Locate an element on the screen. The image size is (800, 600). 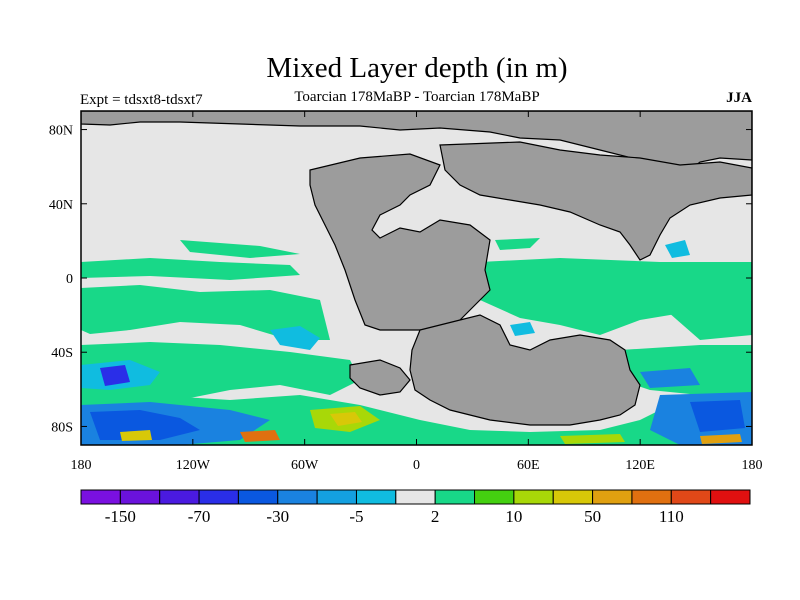
x-tick-label: 120W is located at coordinates (193, 465).